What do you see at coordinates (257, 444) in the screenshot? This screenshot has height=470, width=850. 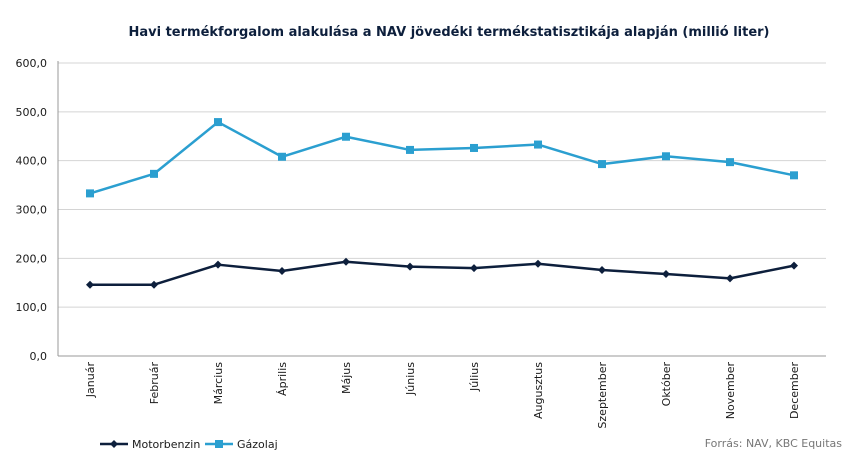 I see `legend-label: Gázolaj` at bounding box center [257, 444].